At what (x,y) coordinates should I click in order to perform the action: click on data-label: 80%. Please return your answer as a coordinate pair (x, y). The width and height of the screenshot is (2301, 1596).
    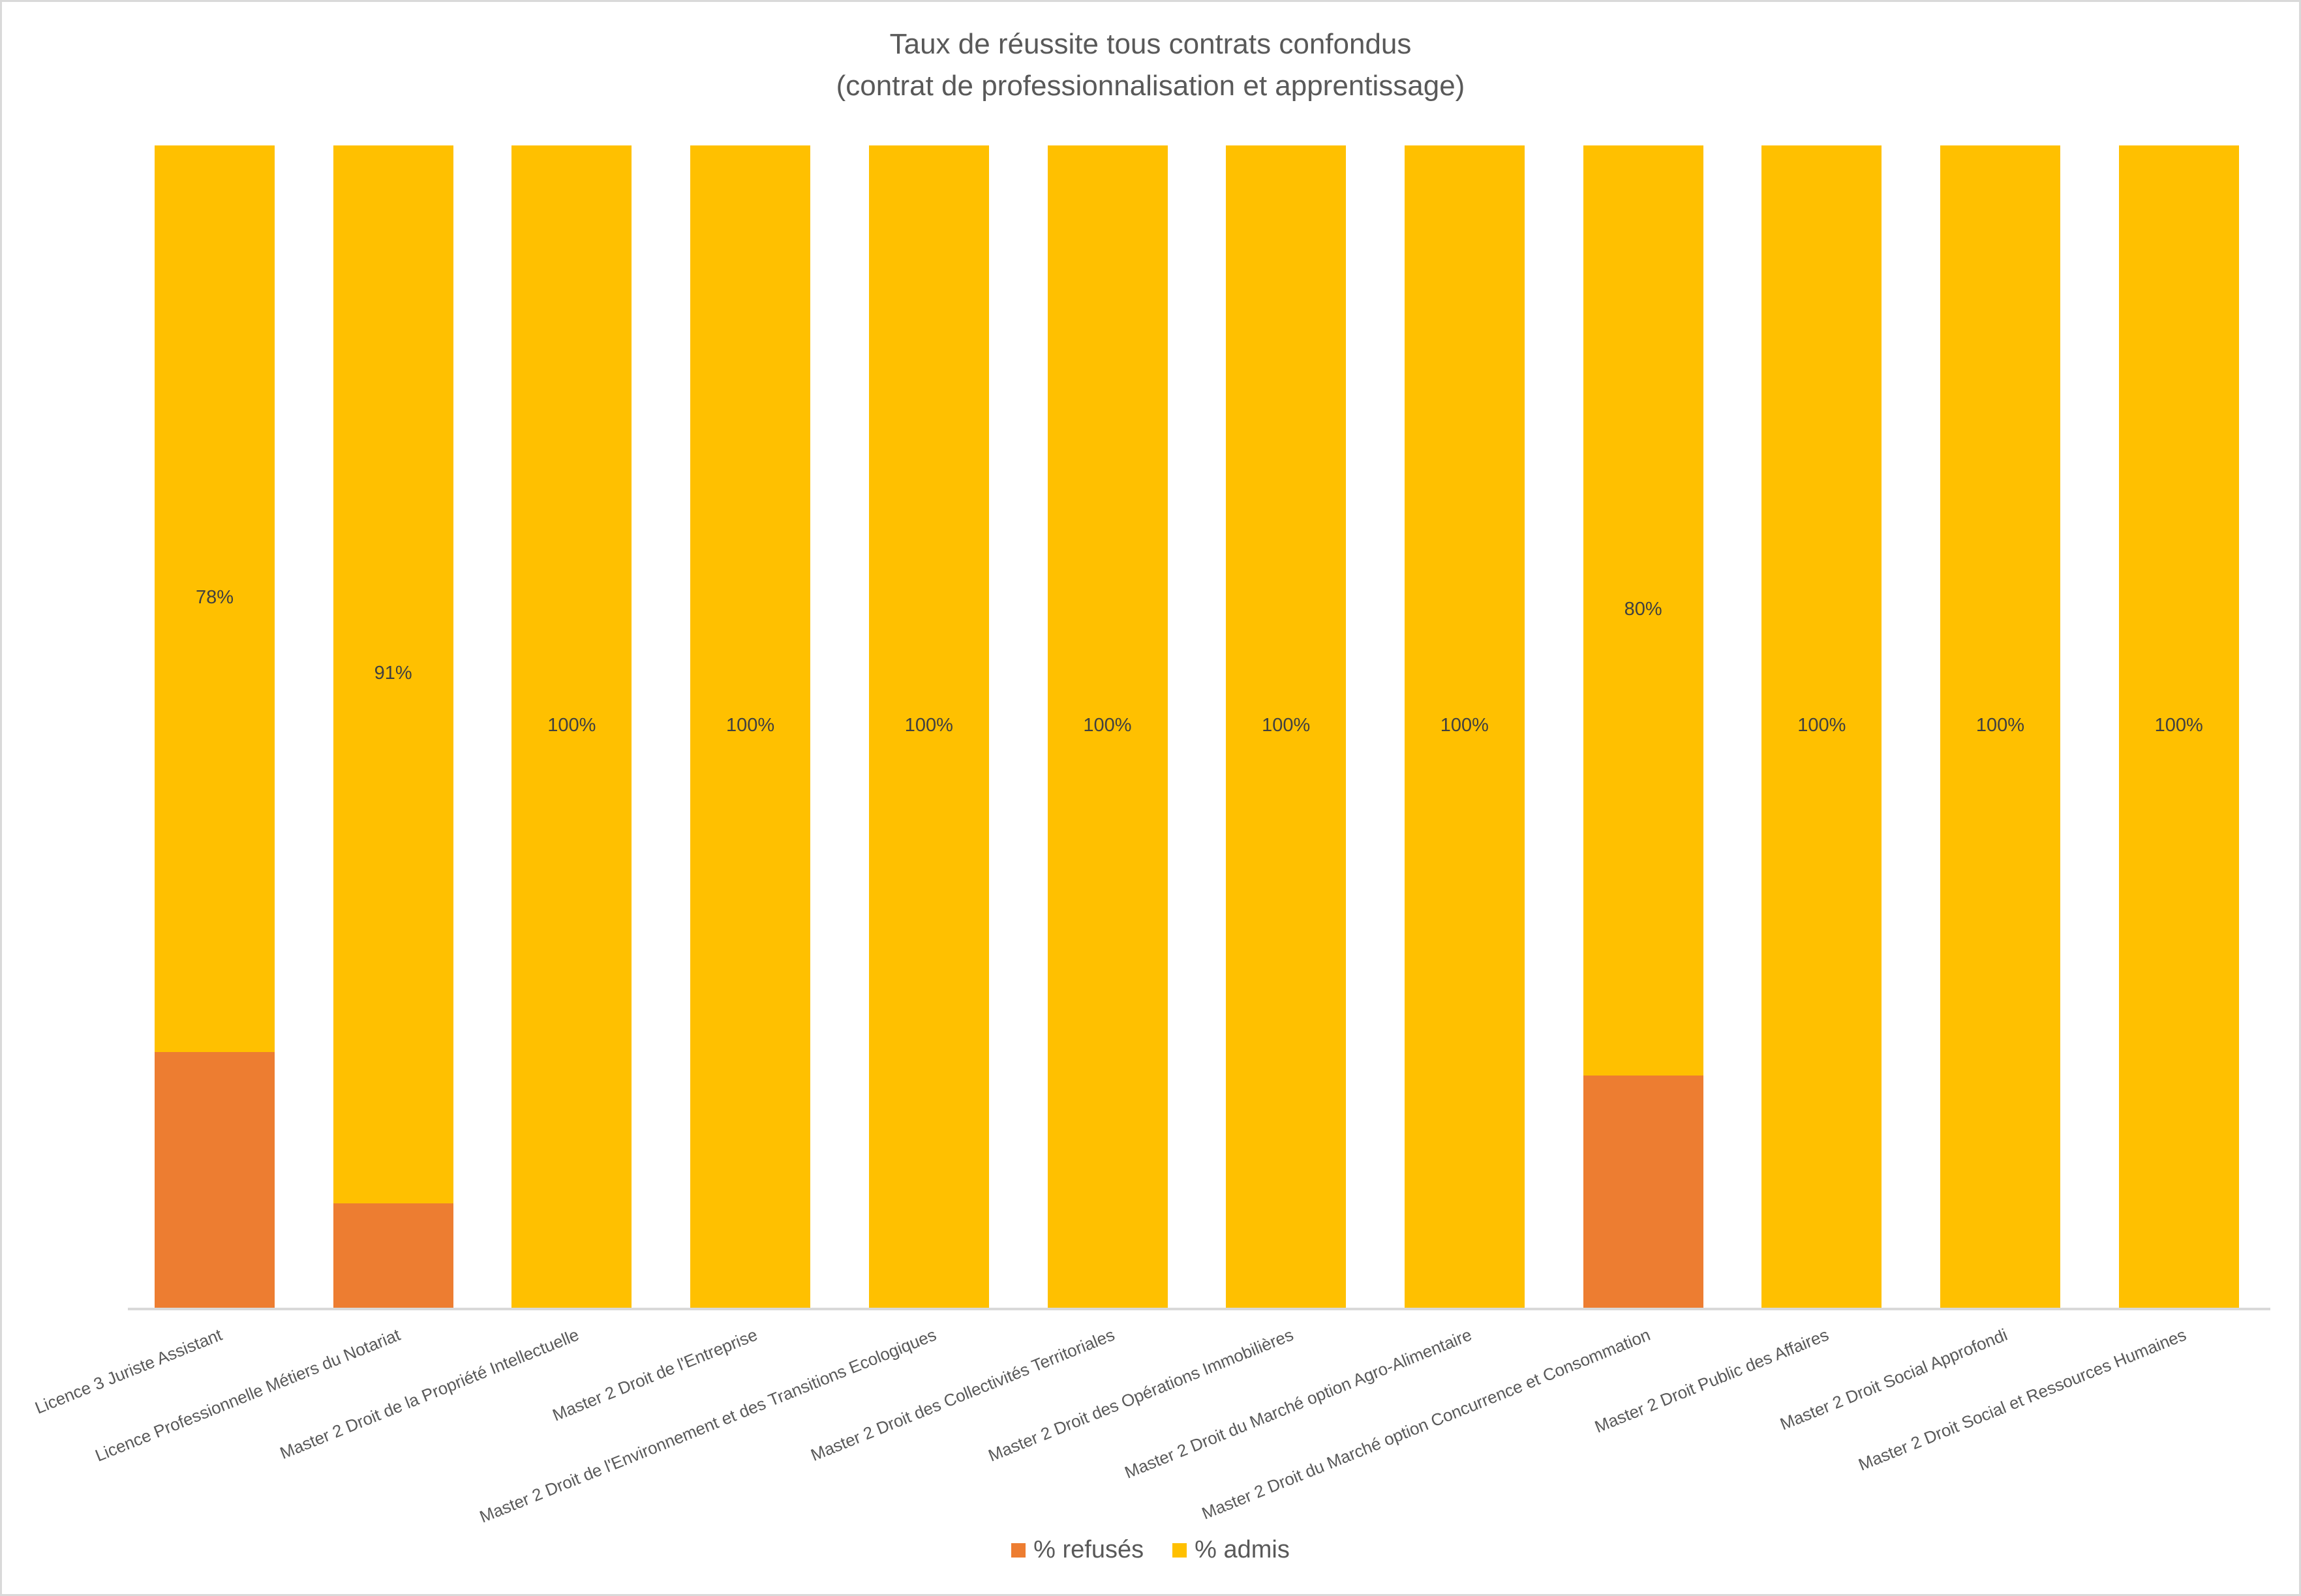
    Looking at the image, I should click on (1643, 609).